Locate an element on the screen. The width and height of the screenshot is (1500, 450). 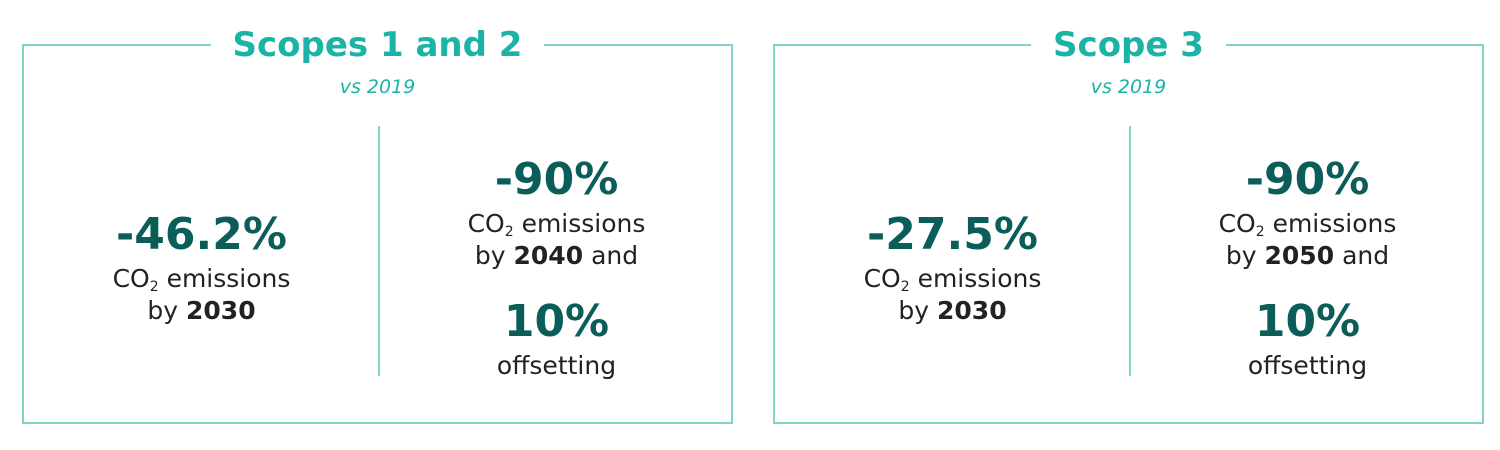
panel-title-wrap: Scope 3 is located at coordinates (1128, 45).